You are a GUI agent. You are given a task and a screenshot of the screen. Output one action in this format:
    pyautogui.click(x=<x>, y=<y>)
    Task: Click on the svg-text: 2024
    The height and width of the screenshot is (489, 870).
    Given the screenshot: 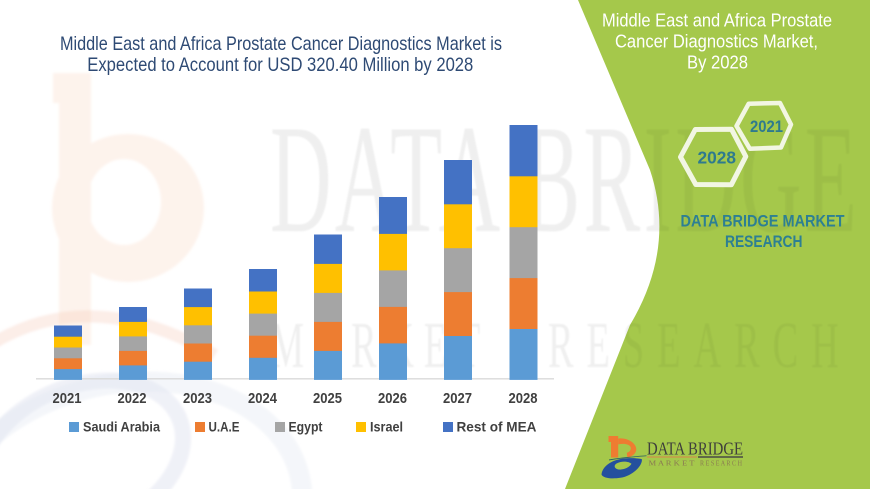 What is the action you would take?
    pyautogui.click(x=262, y=398)
    